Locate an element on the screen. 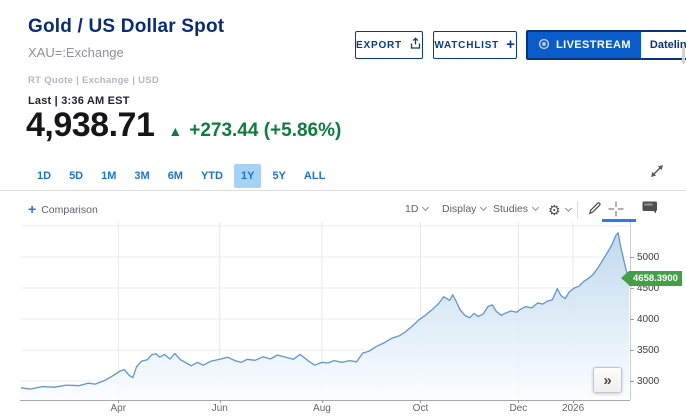 The image size is (686, 419). range-tabs: 1D 5D 1M 3M 6M YTD 1Y 5Y ALL is located at coordinates (183, 176).